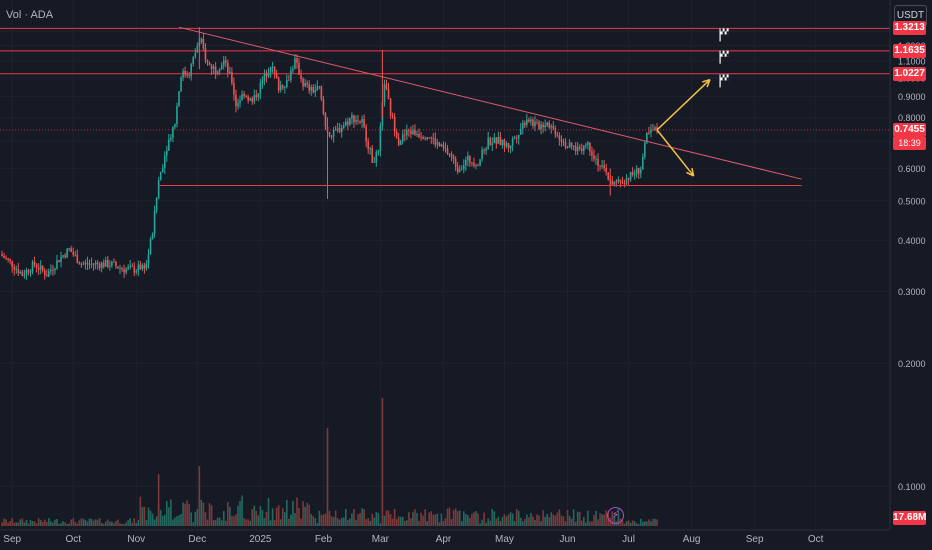 The image size is (932, 550). Describe the element at coordinates (444, 539) in the screenshot. I see `time-tick-label: Apr` at that location.